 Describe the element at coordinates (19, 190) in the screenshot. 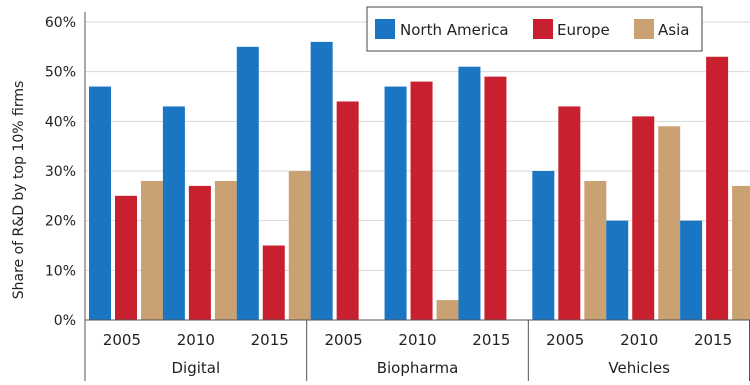

I see `y-axis-label: Share of R&D by top 10% firms` at that location.